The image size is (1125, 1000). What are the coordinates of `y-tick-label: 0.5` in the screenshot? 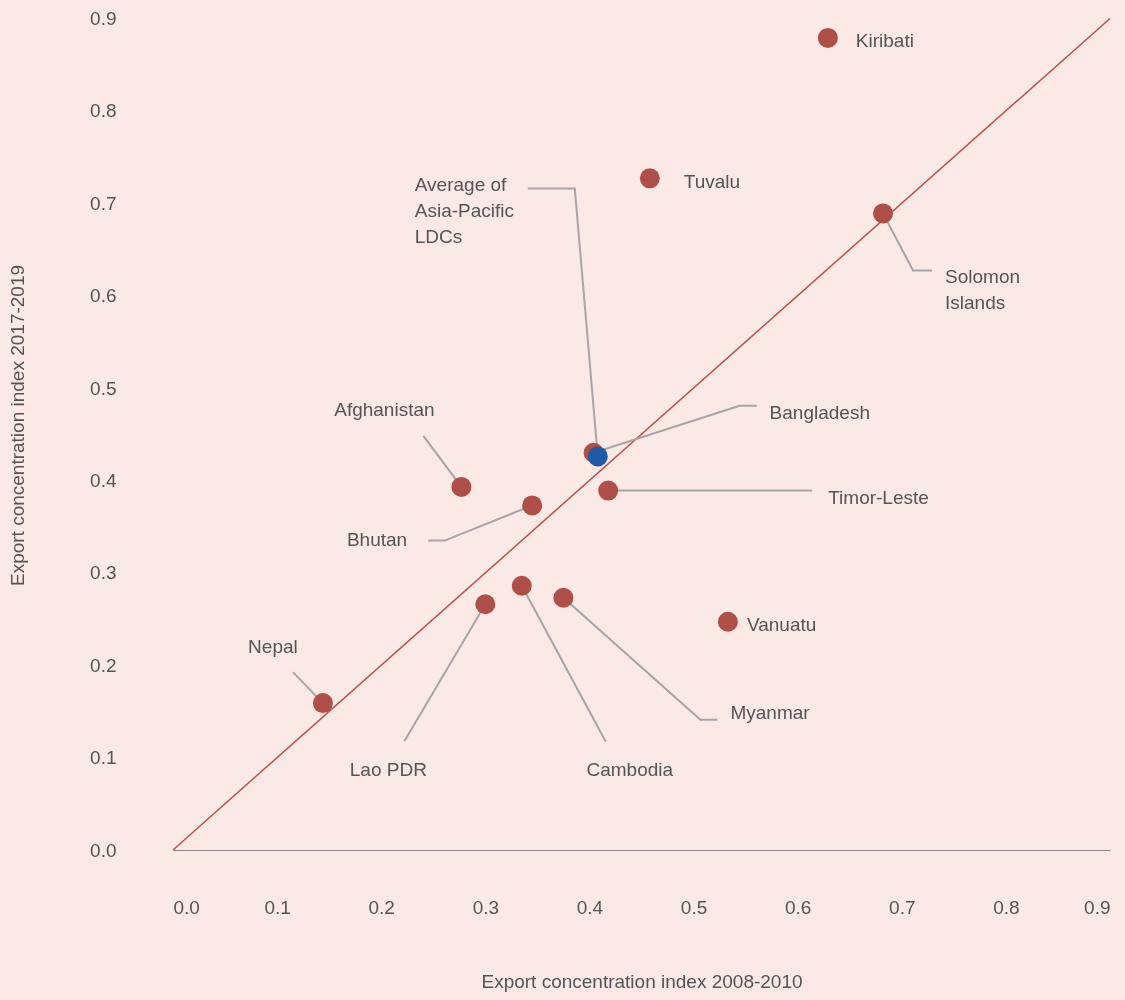 It's located at (103, 388).